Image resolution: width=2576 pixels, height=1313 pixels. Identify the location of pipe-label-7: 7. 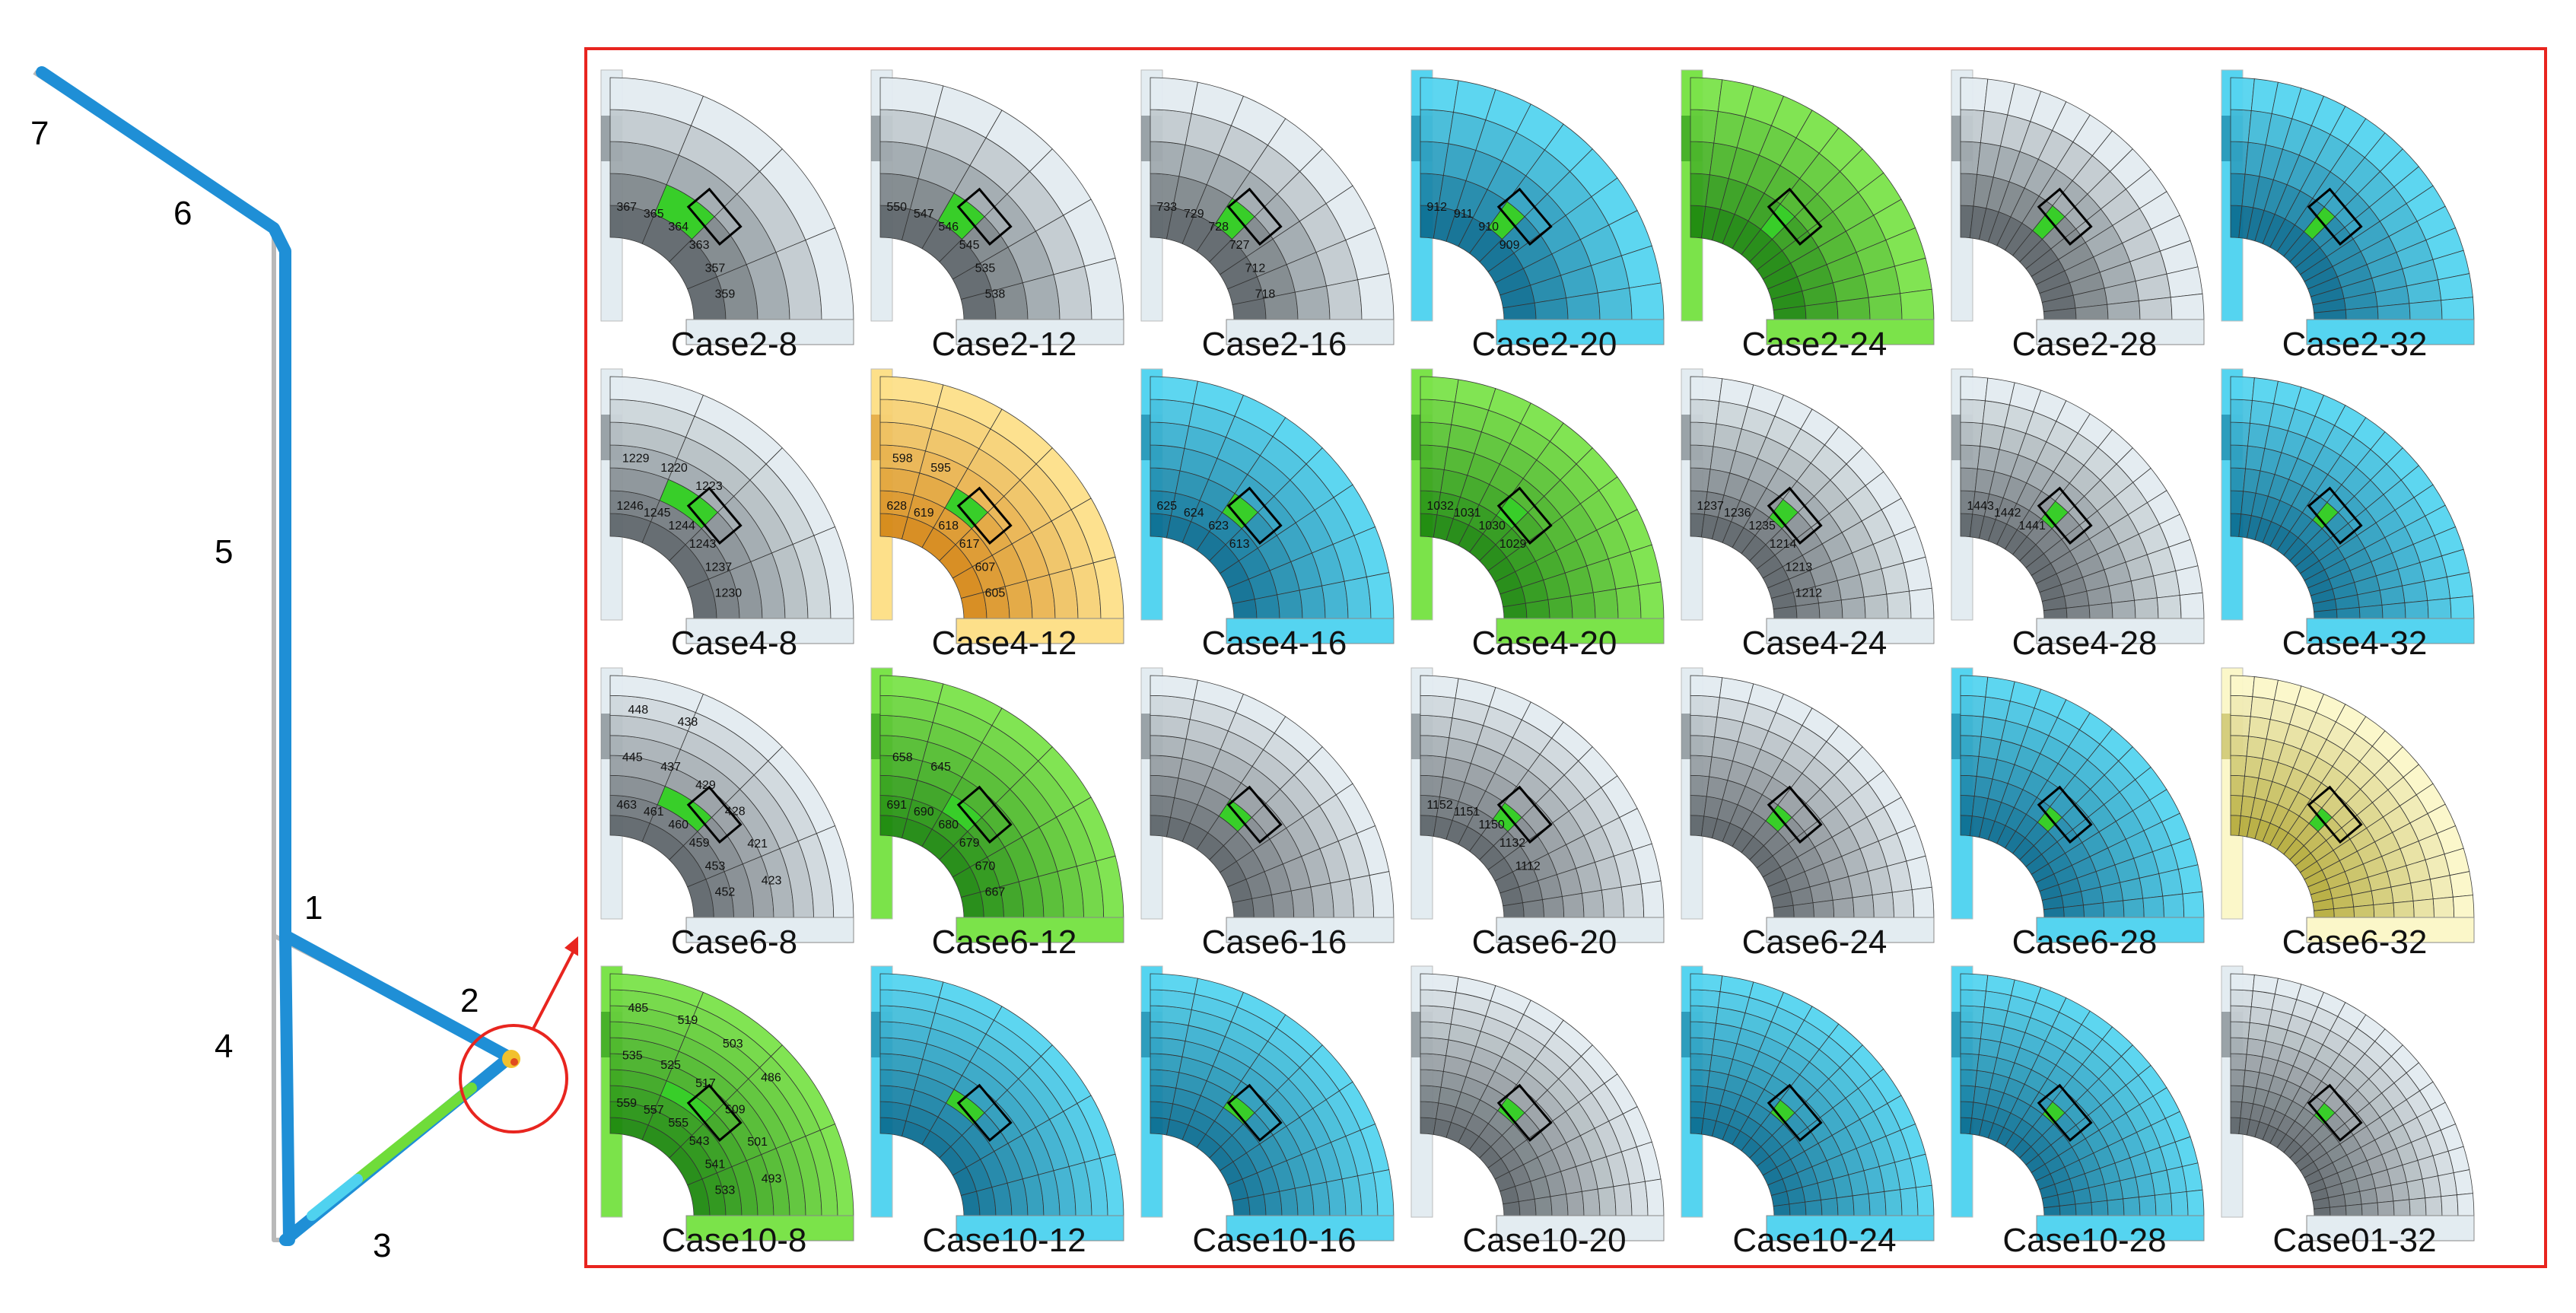
(40, 133).